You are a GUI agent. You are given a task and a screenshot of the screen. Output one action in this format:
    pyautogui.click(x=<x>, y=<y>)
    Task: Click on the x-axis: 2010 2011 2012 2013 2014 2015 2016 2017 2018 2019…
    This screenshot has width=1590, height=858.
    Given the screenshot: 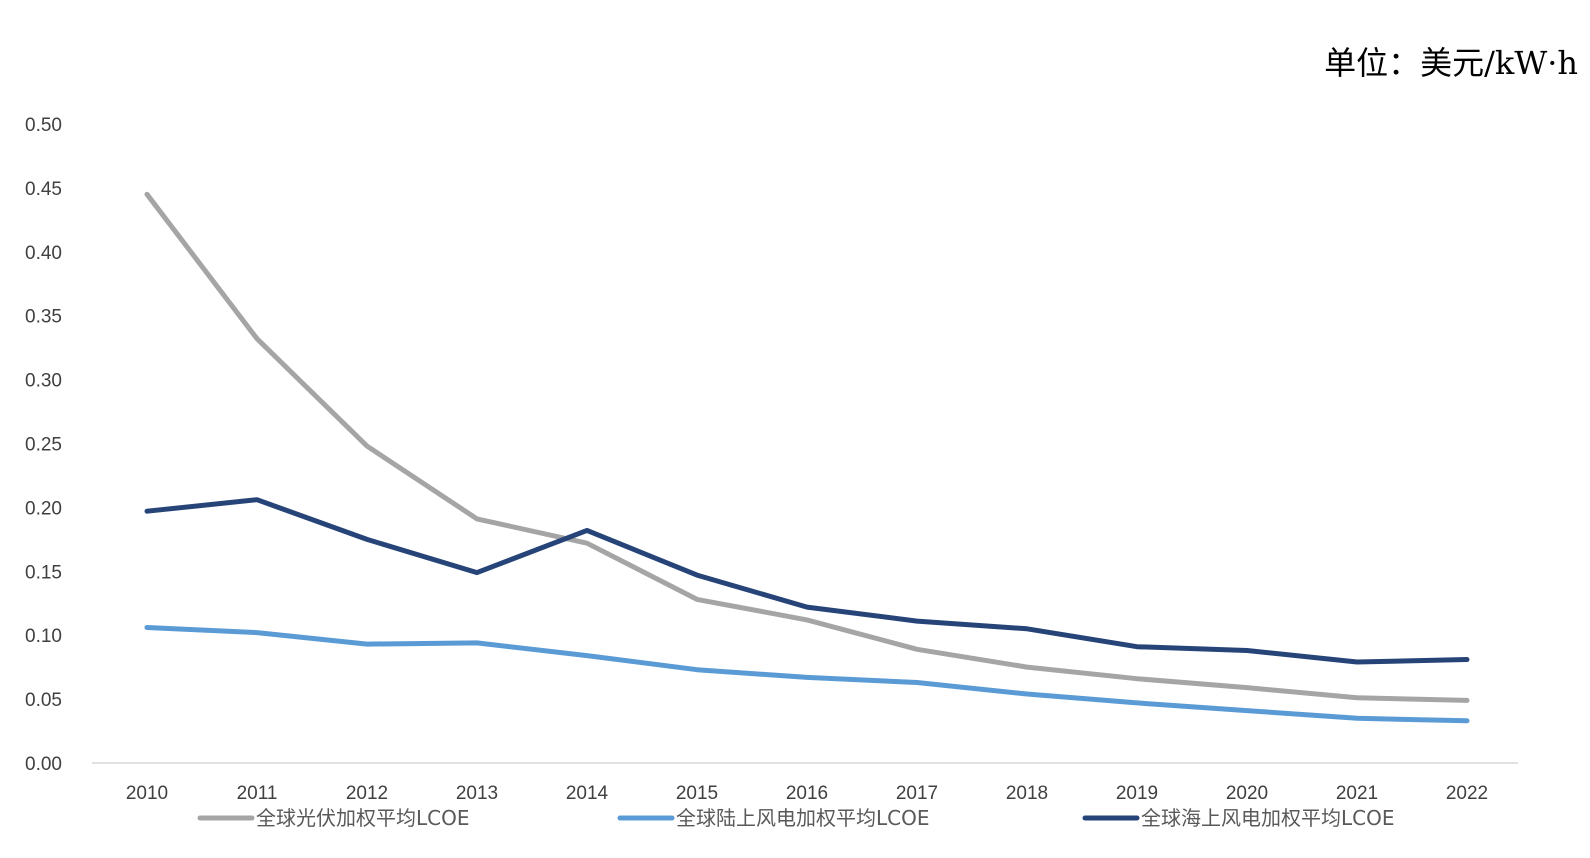 What is the action you would take?
    pyautogui.click(x=807, y=793)
    